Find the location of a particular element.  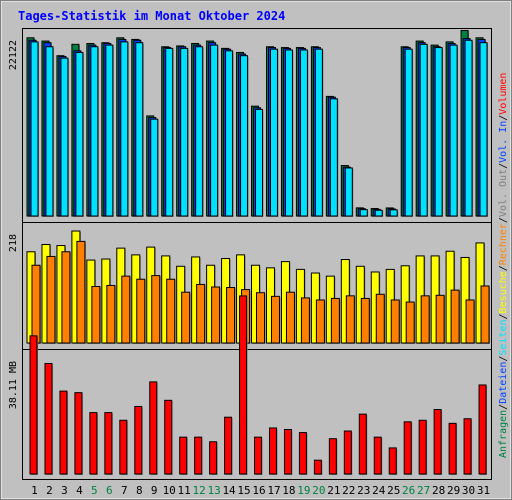

day-label-2: 2 is located at coordinates (49, 490).